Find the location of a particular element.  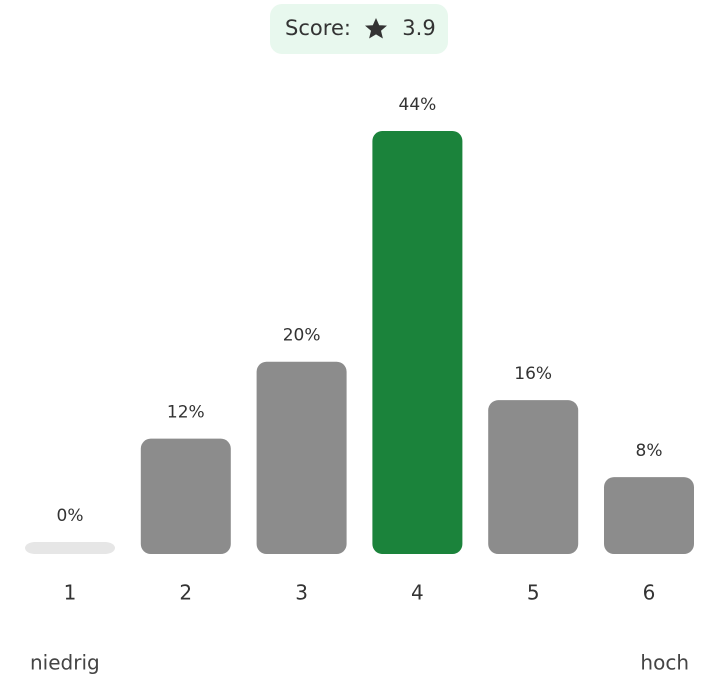

value-label: 12% is located at coordinates (186, 413).